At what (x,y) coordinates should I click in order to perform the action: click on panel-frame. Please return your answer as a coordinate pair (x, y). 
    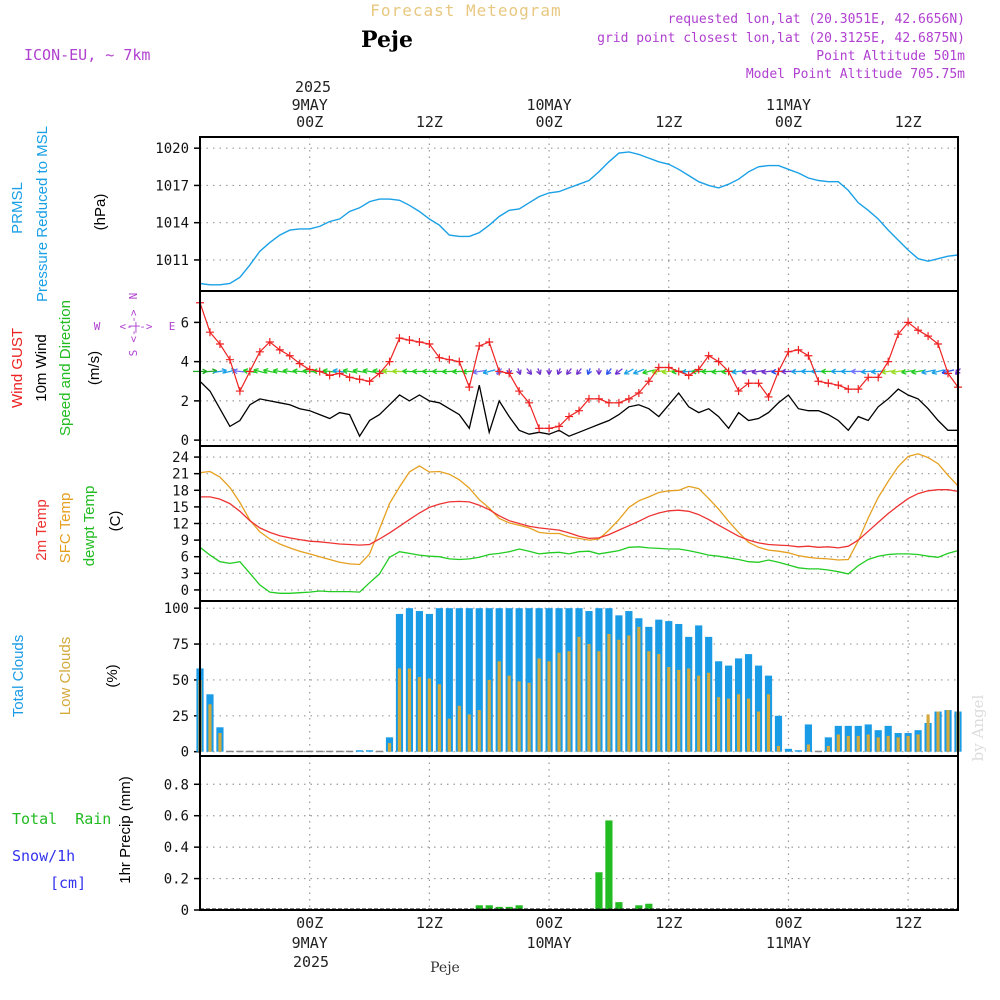
    Looking at the image, I should click on (579, 214).